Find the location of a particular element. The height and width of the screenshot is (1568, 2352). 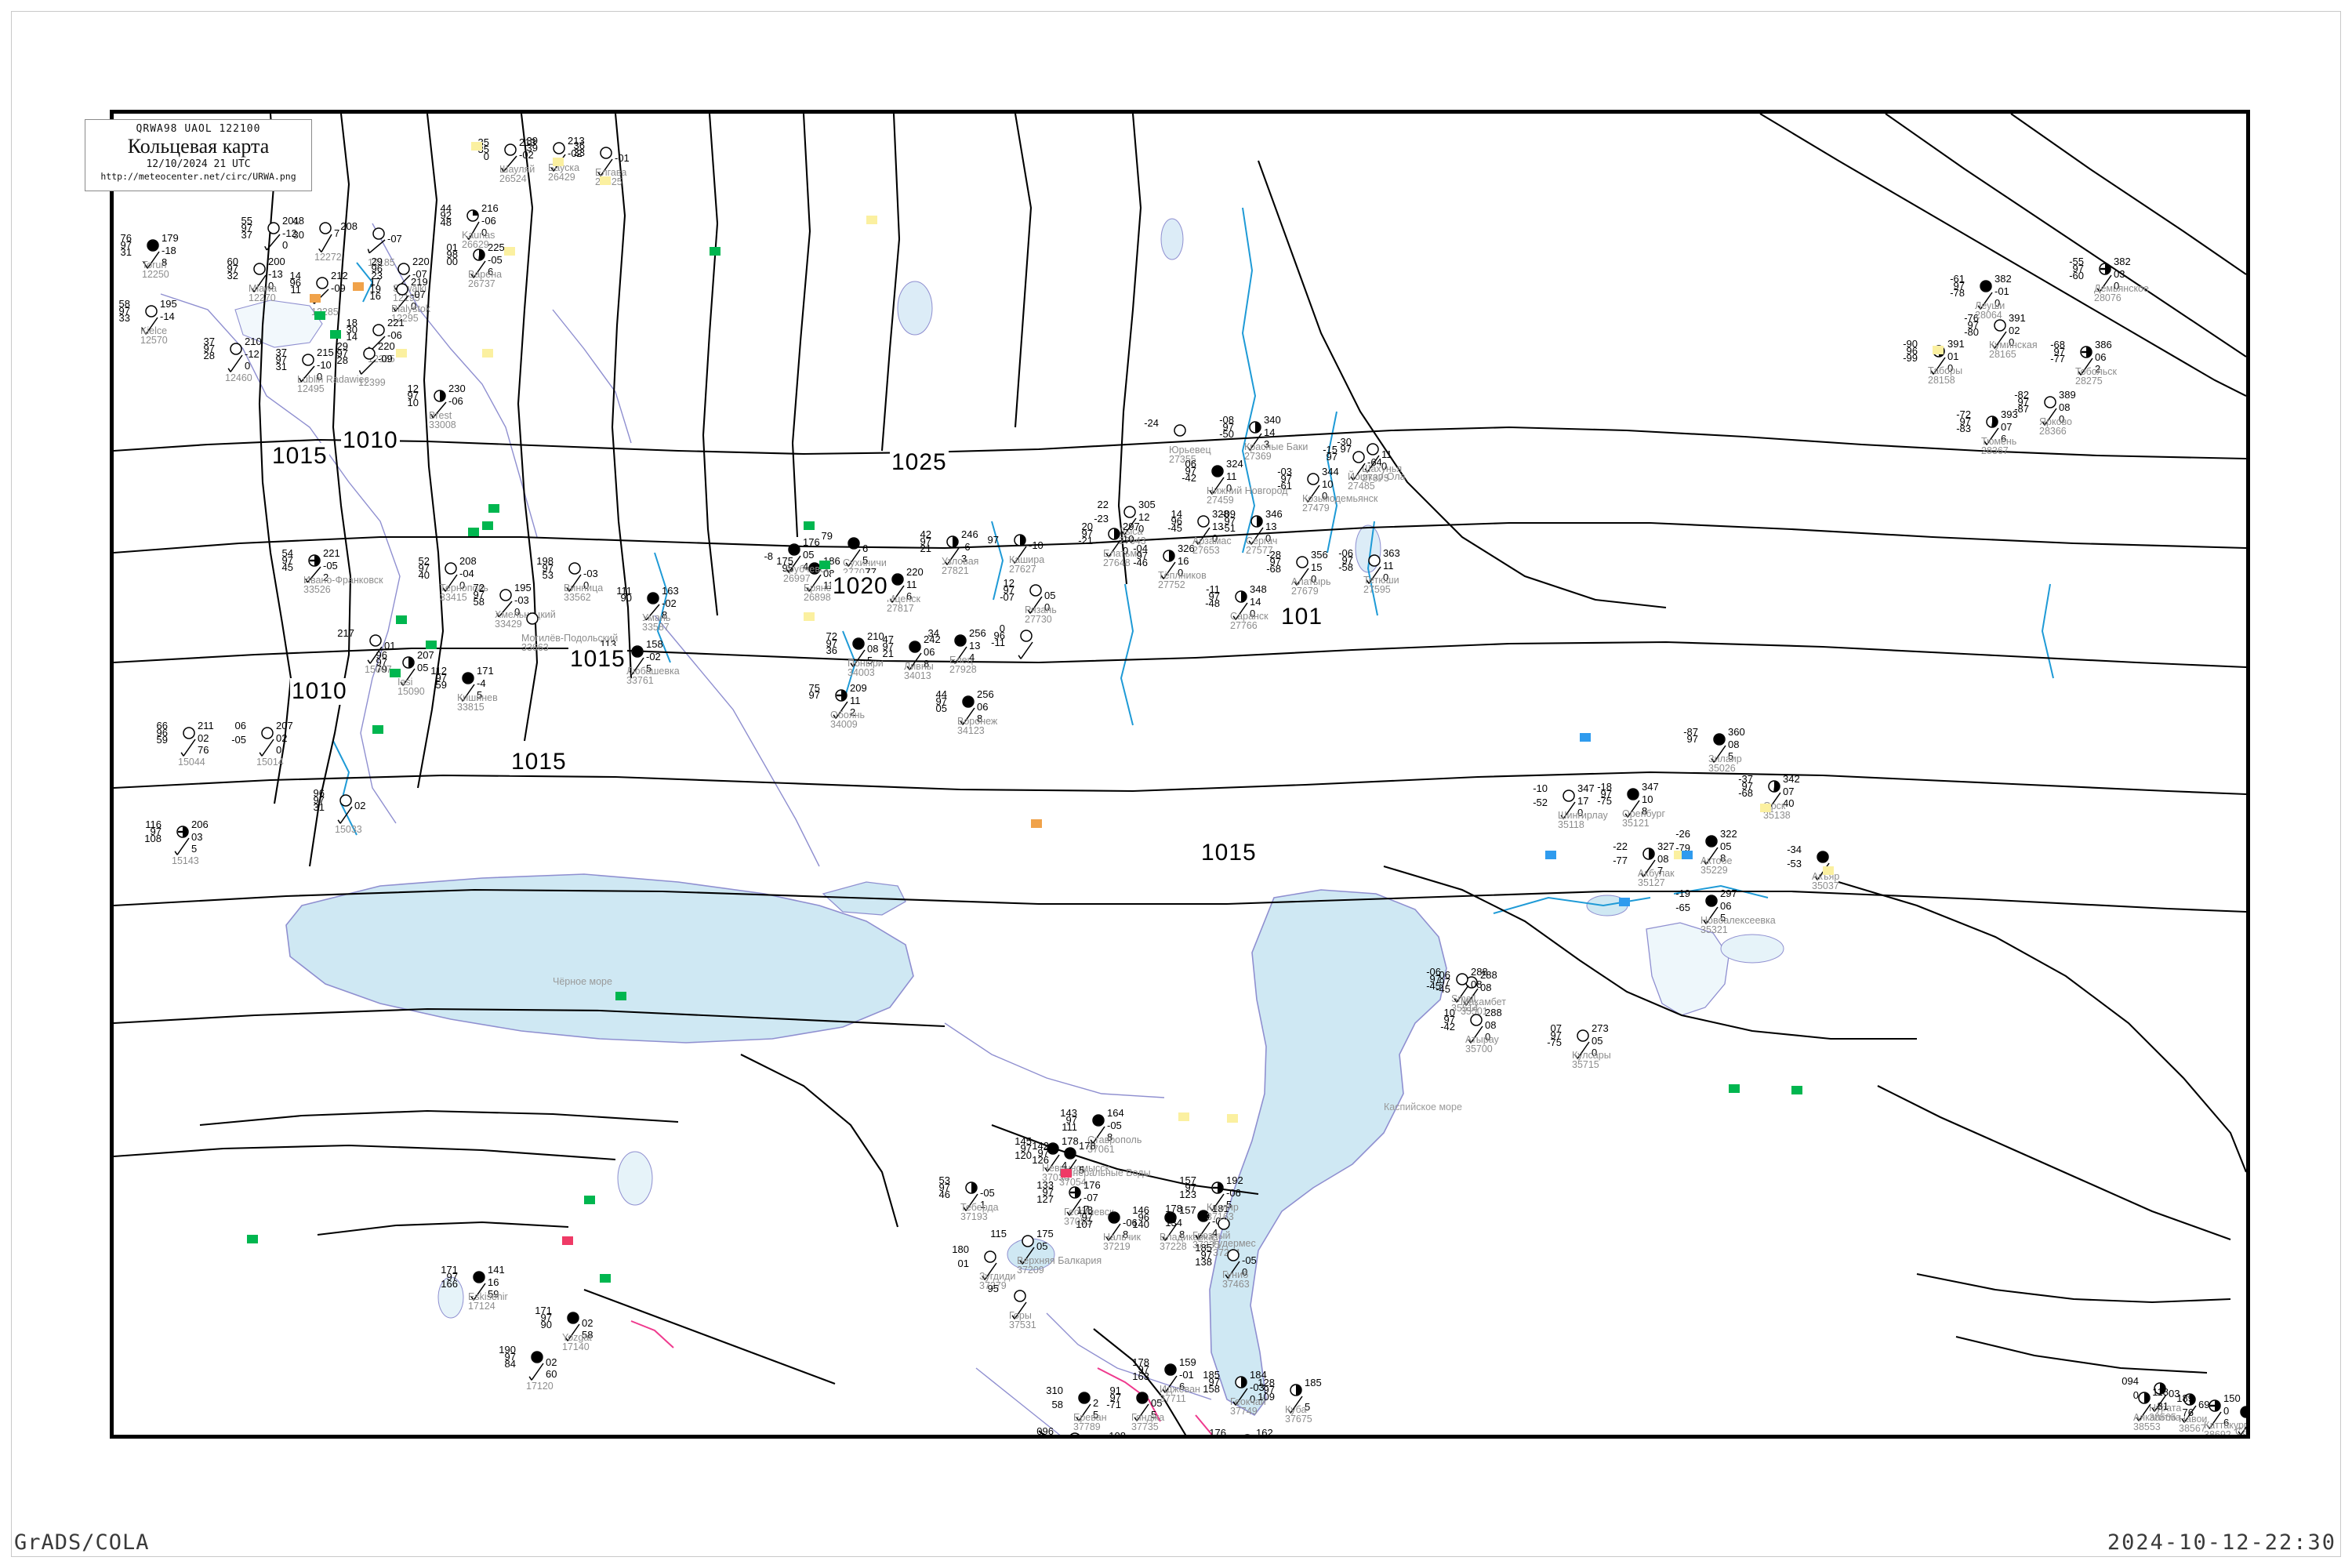

dewpoint-value: -50 is located at coordinates (1226, 434).